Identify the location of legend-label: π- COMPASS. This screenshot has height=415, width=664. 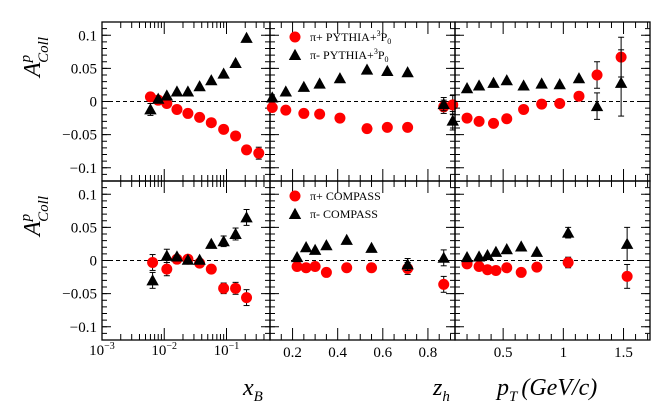
(344, 214).